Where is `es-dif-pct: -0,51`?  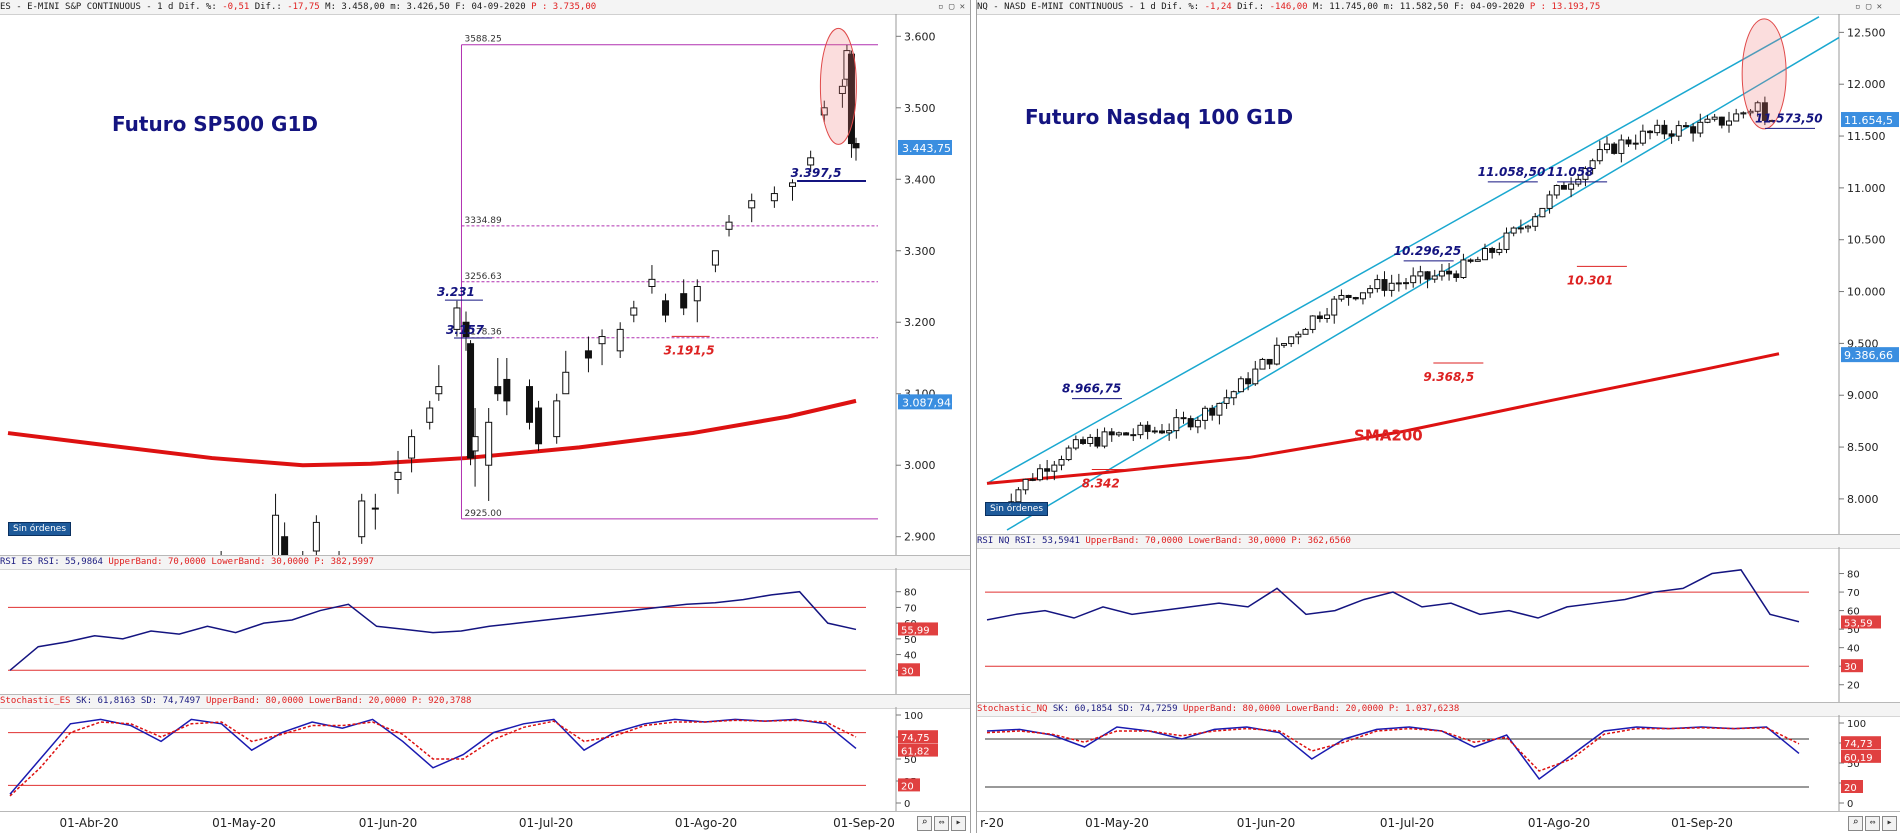 es-dif-pct: -0,51 is located at coordinates (236, 7).